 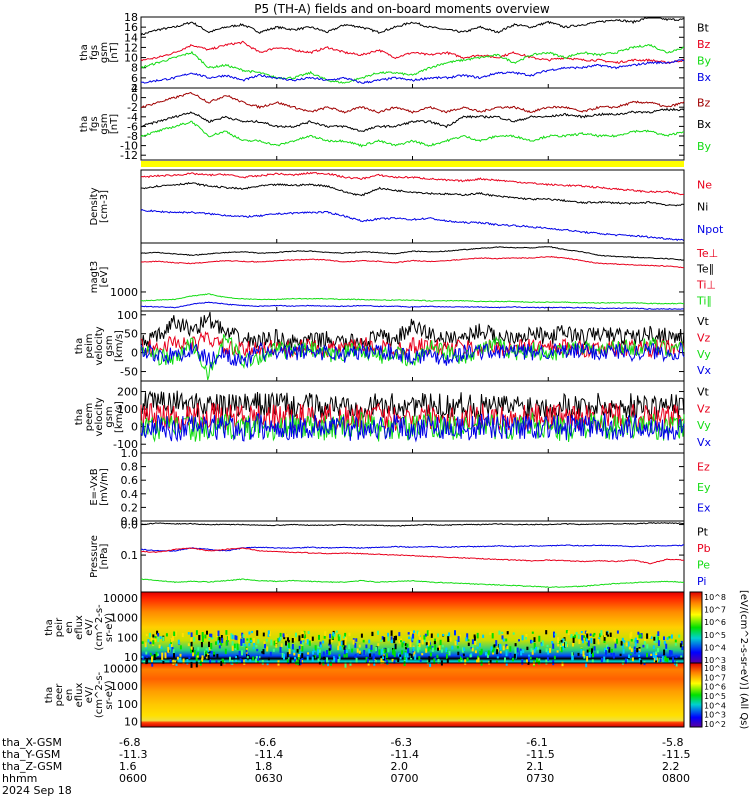 What do you see at coordinates (540, 754) in the screenshot?
I see `x-tick-value: -11.5` at bounding box center [540, 754].